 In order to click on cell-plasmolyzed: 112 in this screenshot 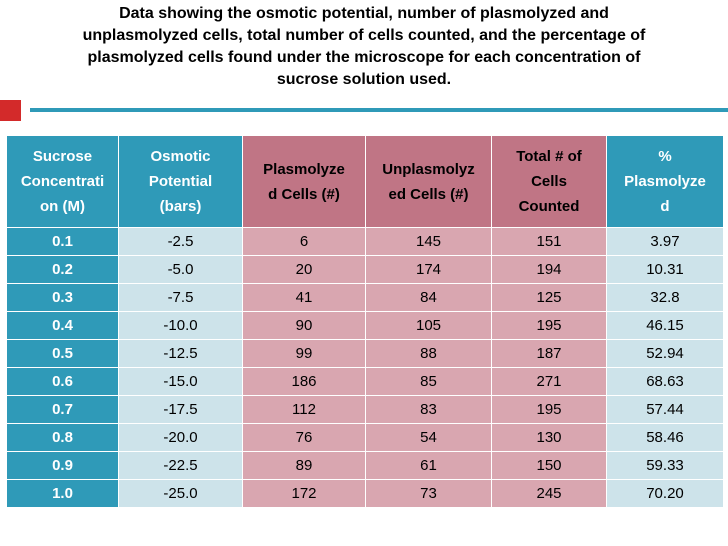, I will do `click(304, 409)`.